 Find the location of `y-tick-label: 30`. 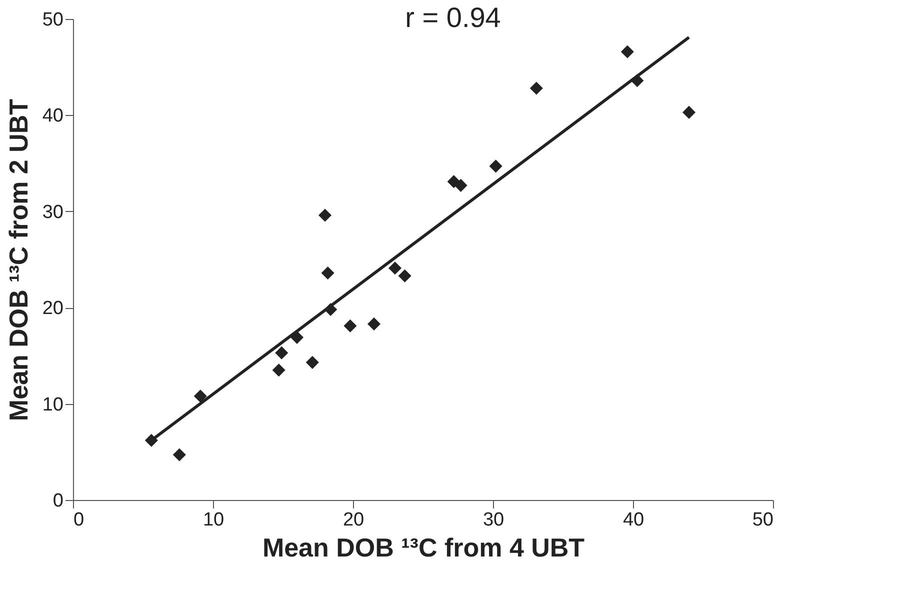

y-tick-label: 30 is located at coordinates (53, 212).